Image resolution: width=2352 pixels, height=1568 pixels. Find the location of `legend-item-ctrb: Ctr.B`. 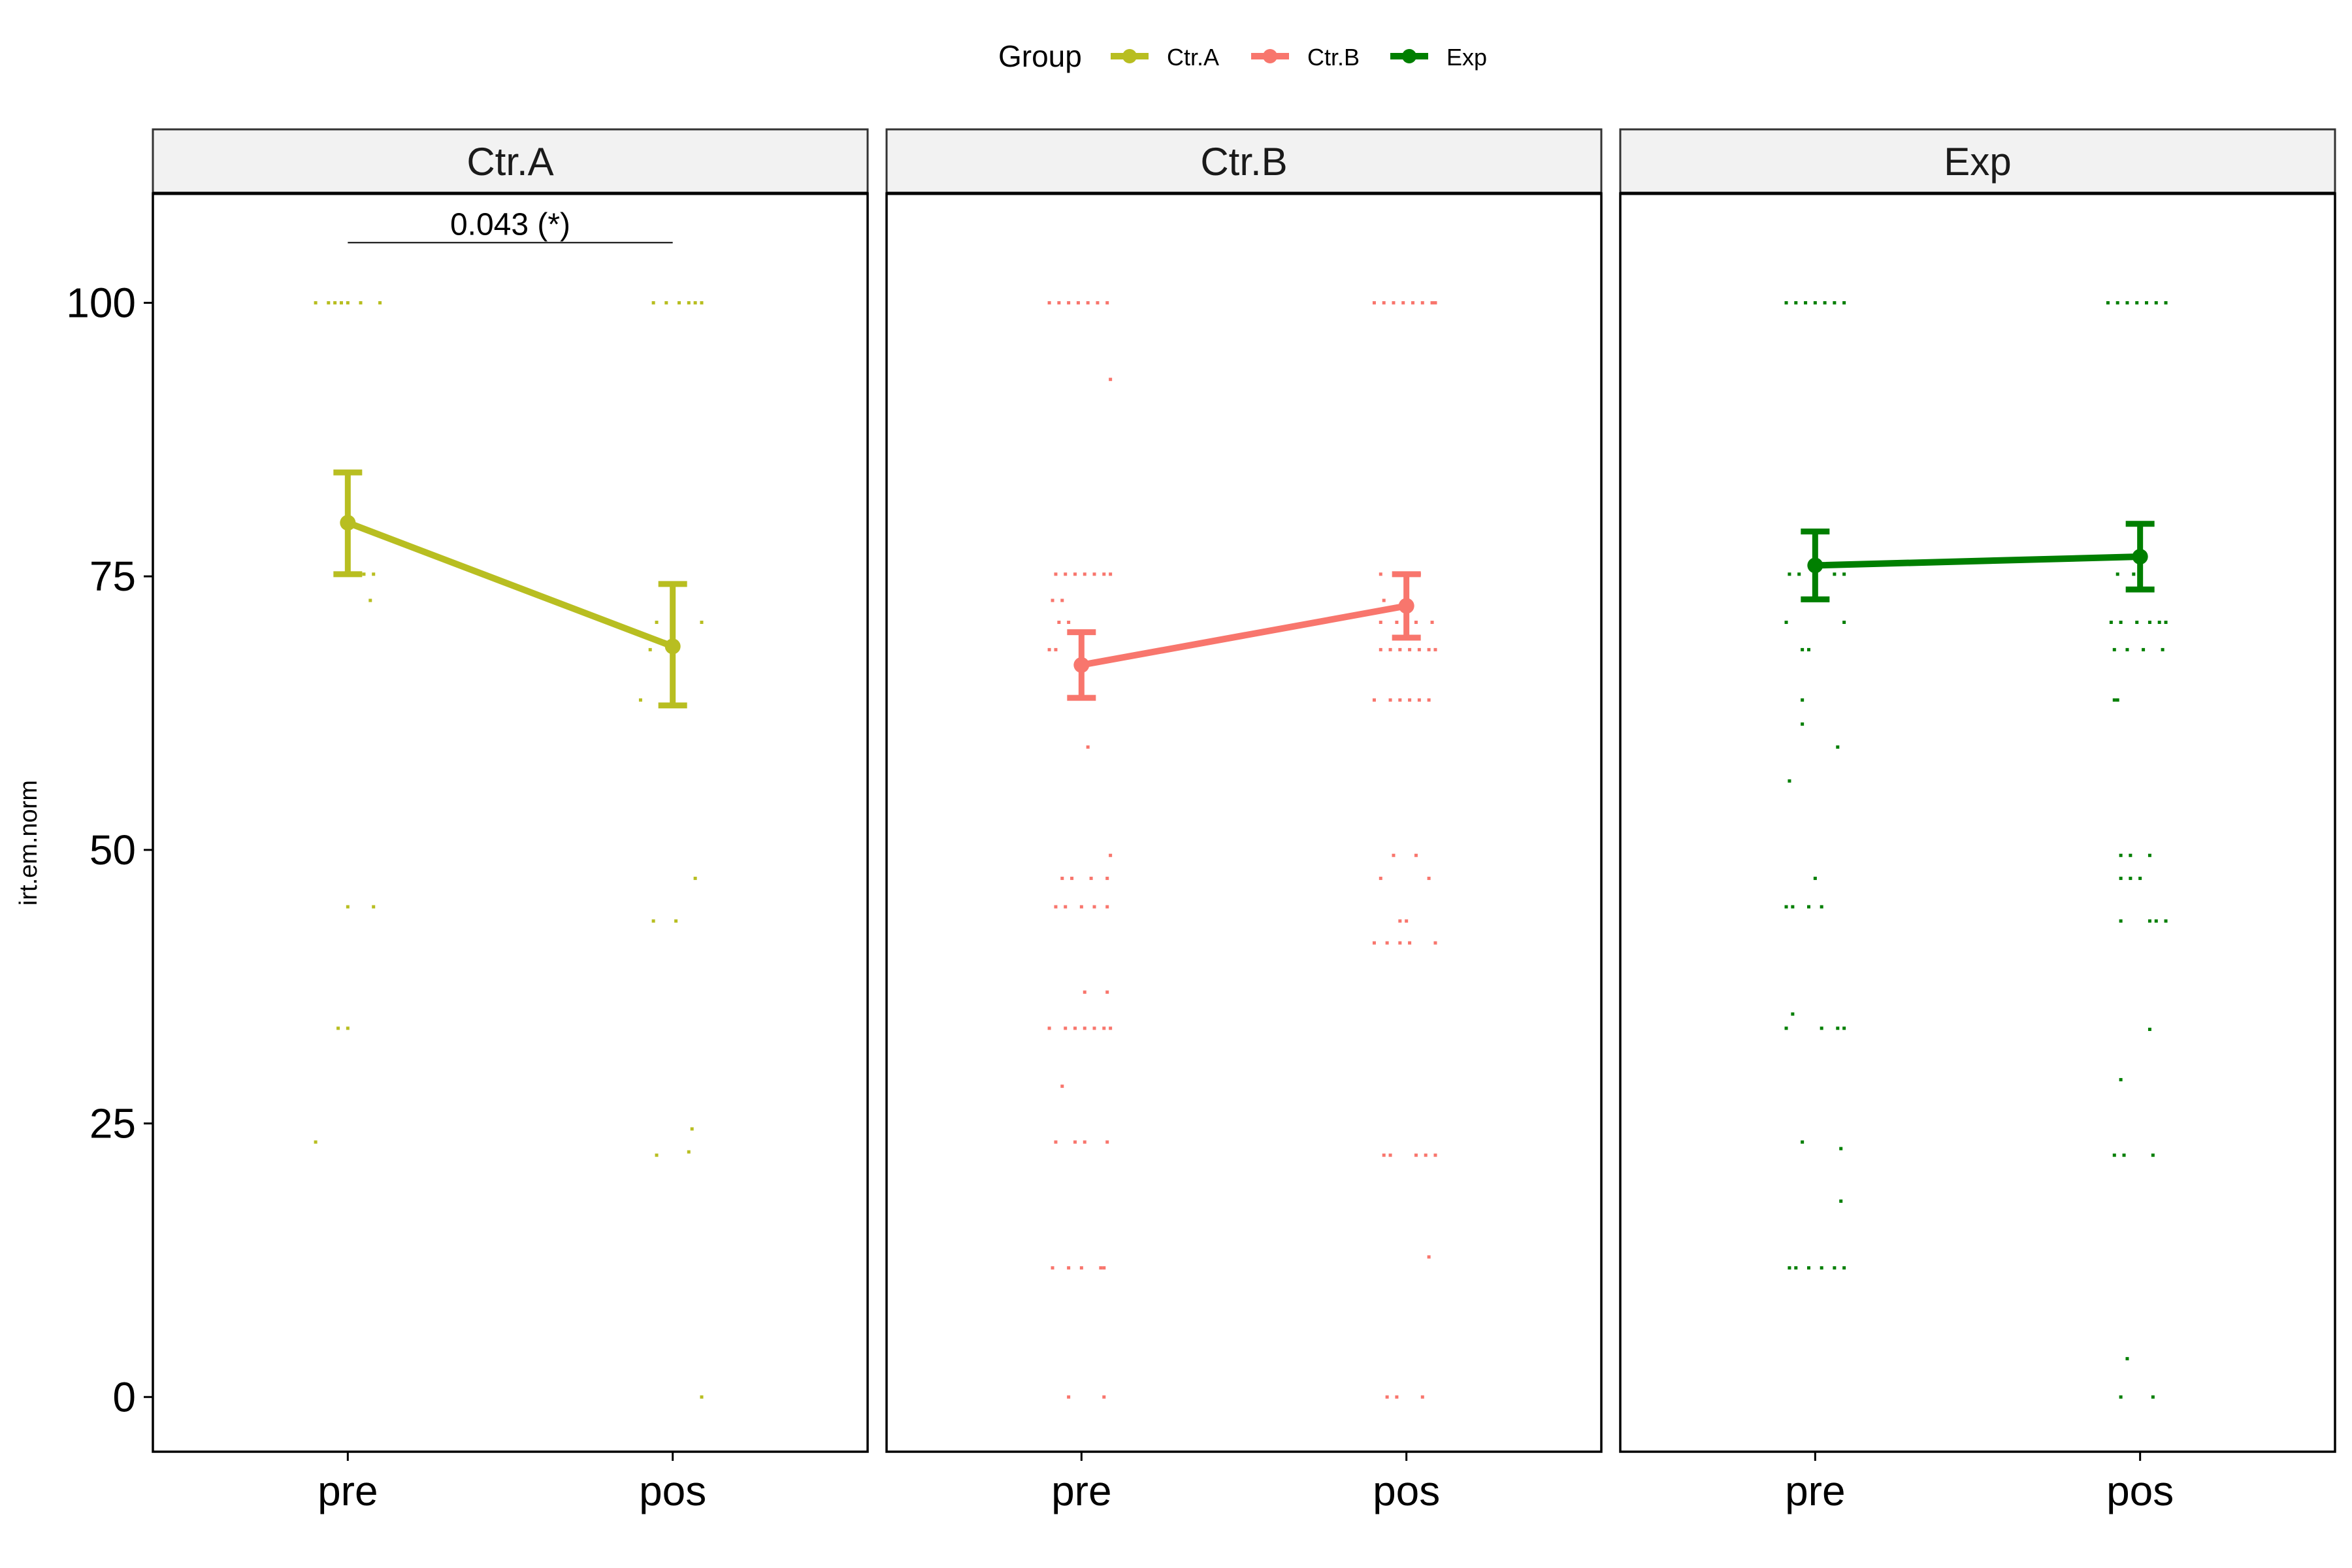

legend-item-ctrb: Ctr.B is located at coordinates (1305, 57).